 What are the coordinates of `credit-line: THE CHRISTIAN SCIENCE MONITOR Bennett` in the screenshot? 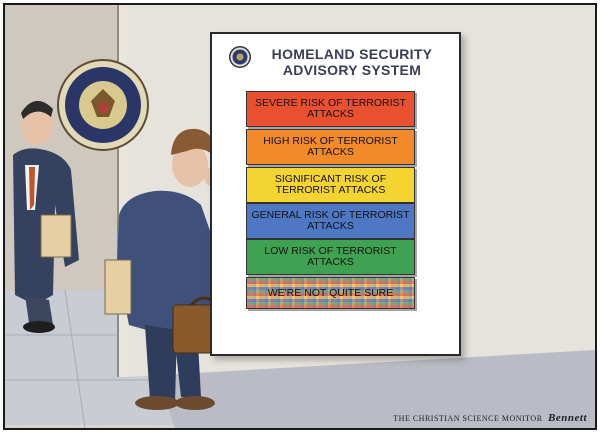 It's located at (490, 418).